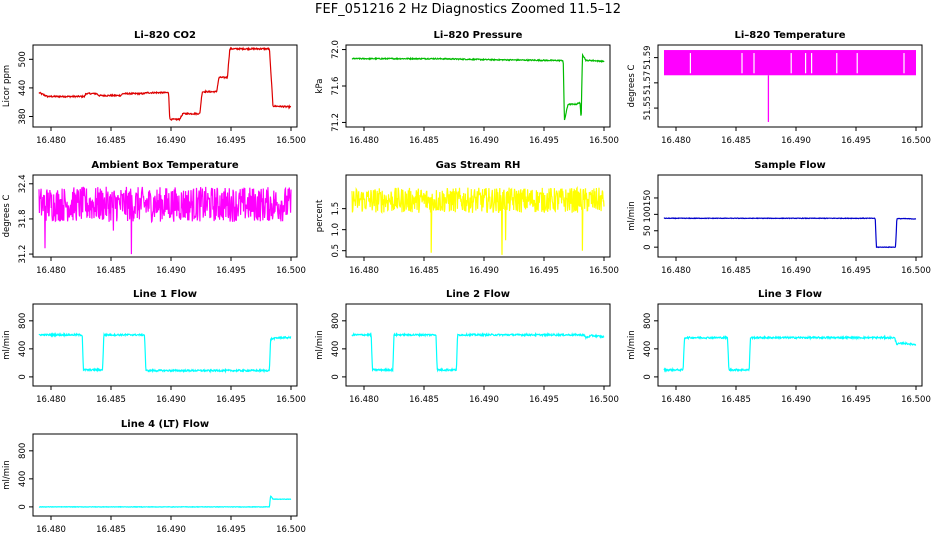 This screenshot has width=936, height=540. Describe the element at coordinates (478, 294) in the screenshot. I see `plot-title: Line 2 Flow` at that location.